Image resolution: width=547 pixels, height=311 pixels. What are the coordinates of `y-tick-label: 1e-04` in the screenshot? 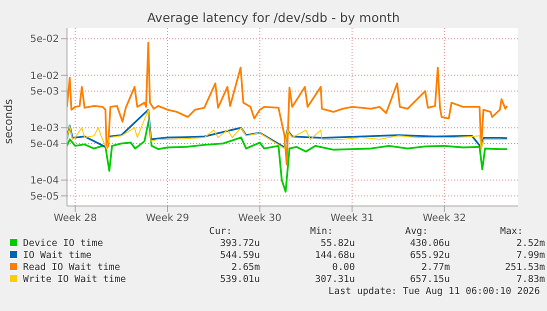 It's located at (44, 181).